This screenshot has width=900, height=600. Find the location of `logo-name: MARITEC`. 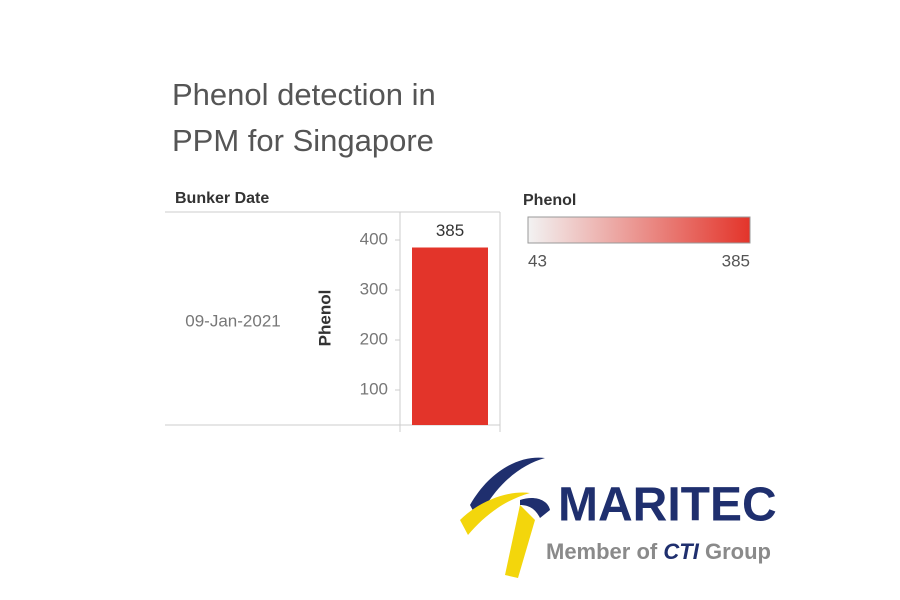

logo-name: MARITEC is located at coordinates (667, 505).